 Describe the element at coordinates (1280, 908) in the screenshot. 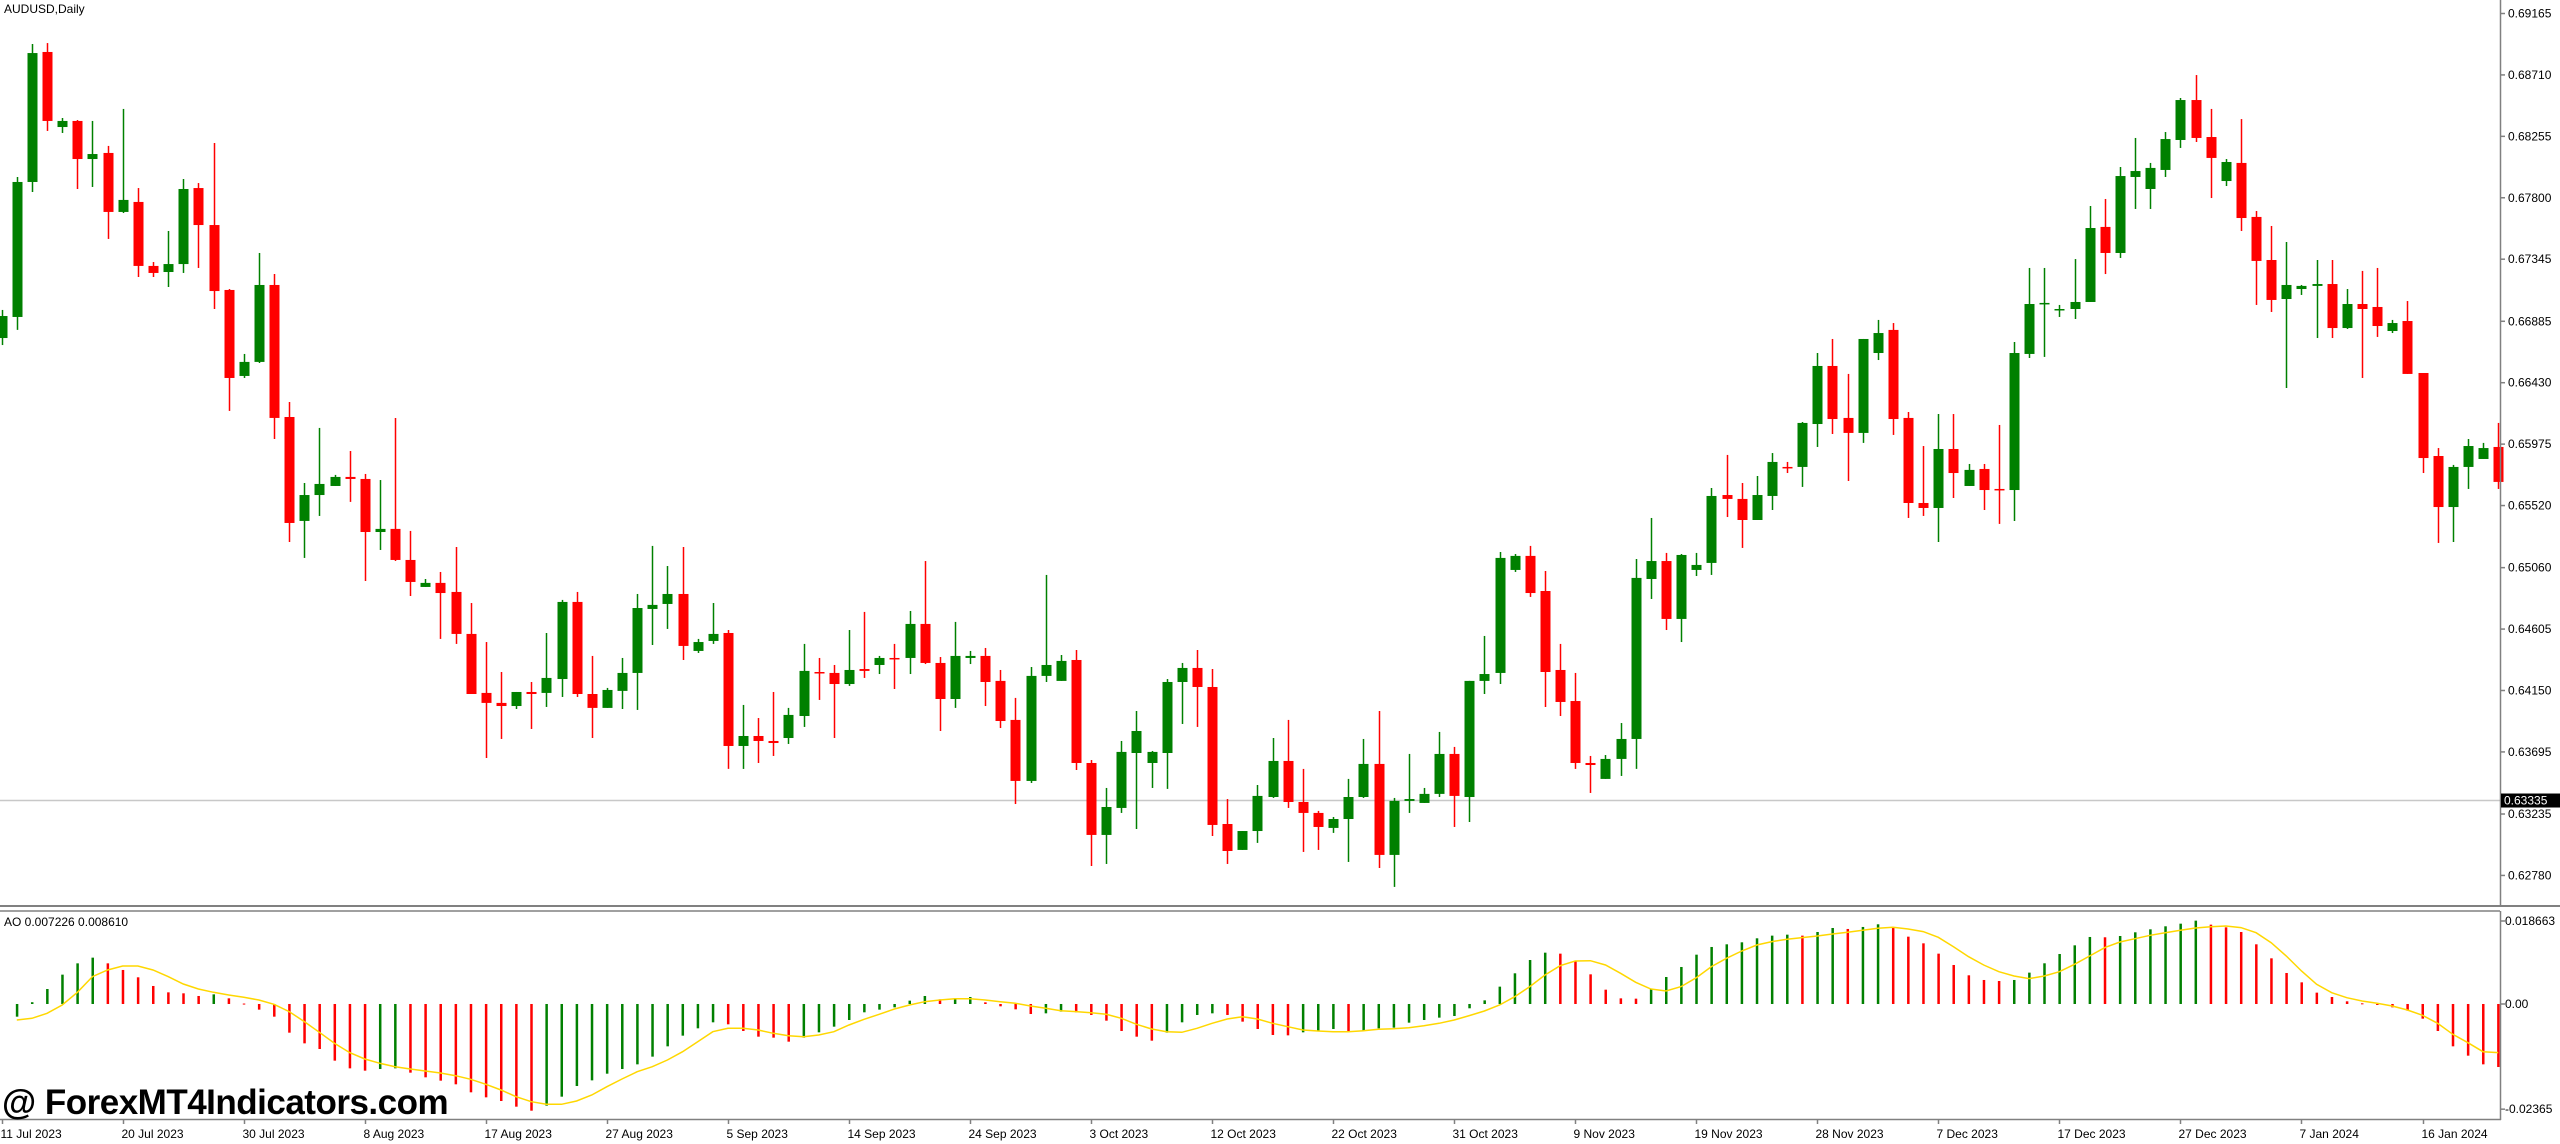

I see `pane-separator` at that location.